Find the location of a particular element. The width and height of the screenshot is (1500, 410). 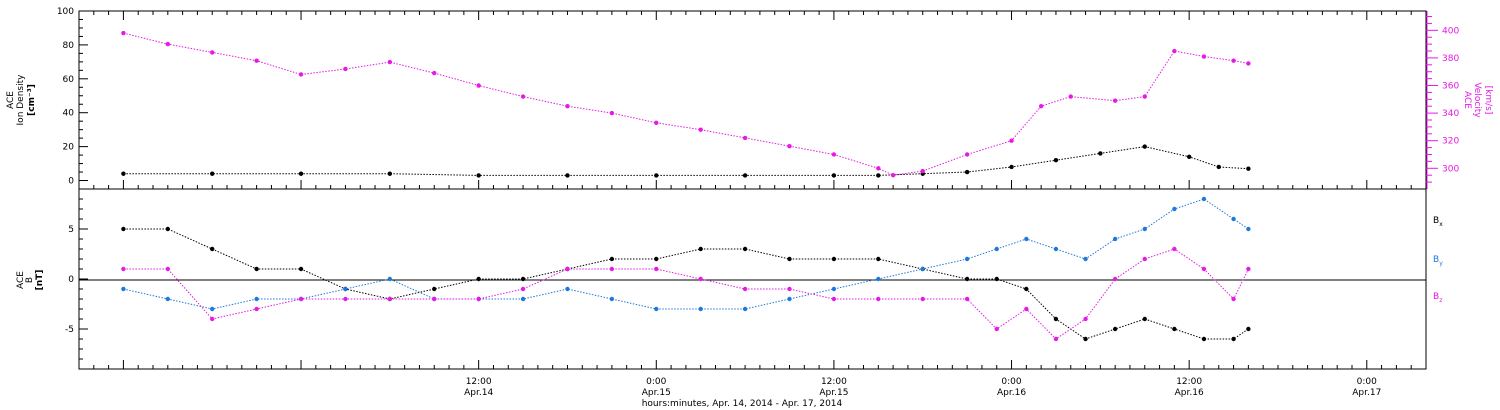

legend-bz-sub: z is located at coordinates (1440, 300).